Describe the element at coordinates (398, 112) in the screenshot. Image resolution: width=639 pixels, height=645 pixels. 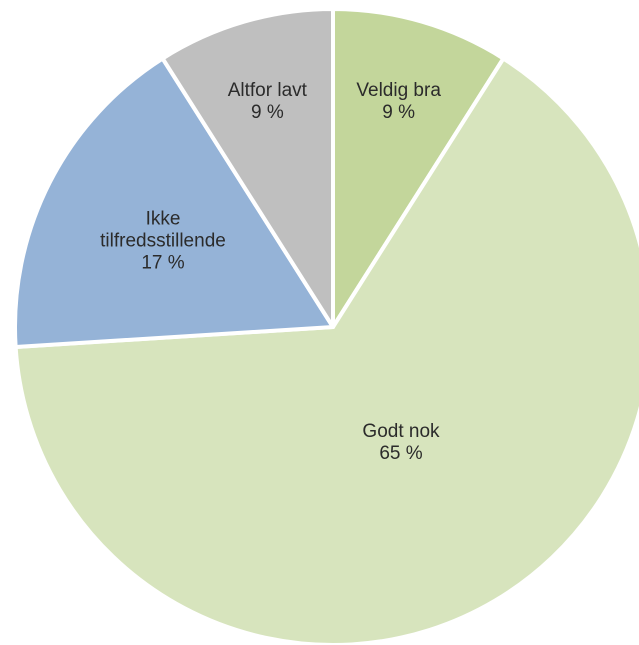
I see `pie-slice-veldig-bra-value: 9 %` at that location.